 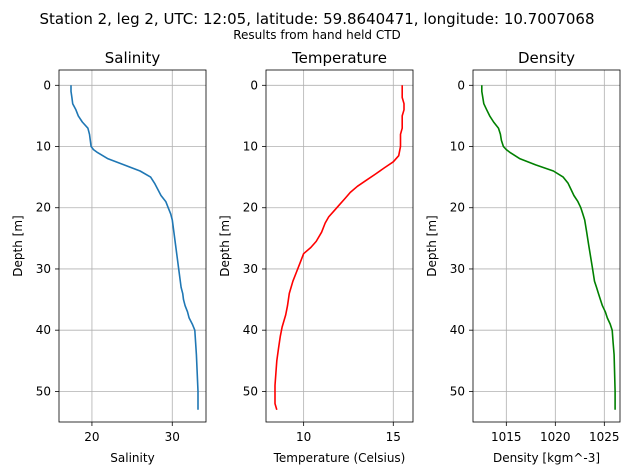 I want to click on salinity-series-line, so click(x=134, y=247).